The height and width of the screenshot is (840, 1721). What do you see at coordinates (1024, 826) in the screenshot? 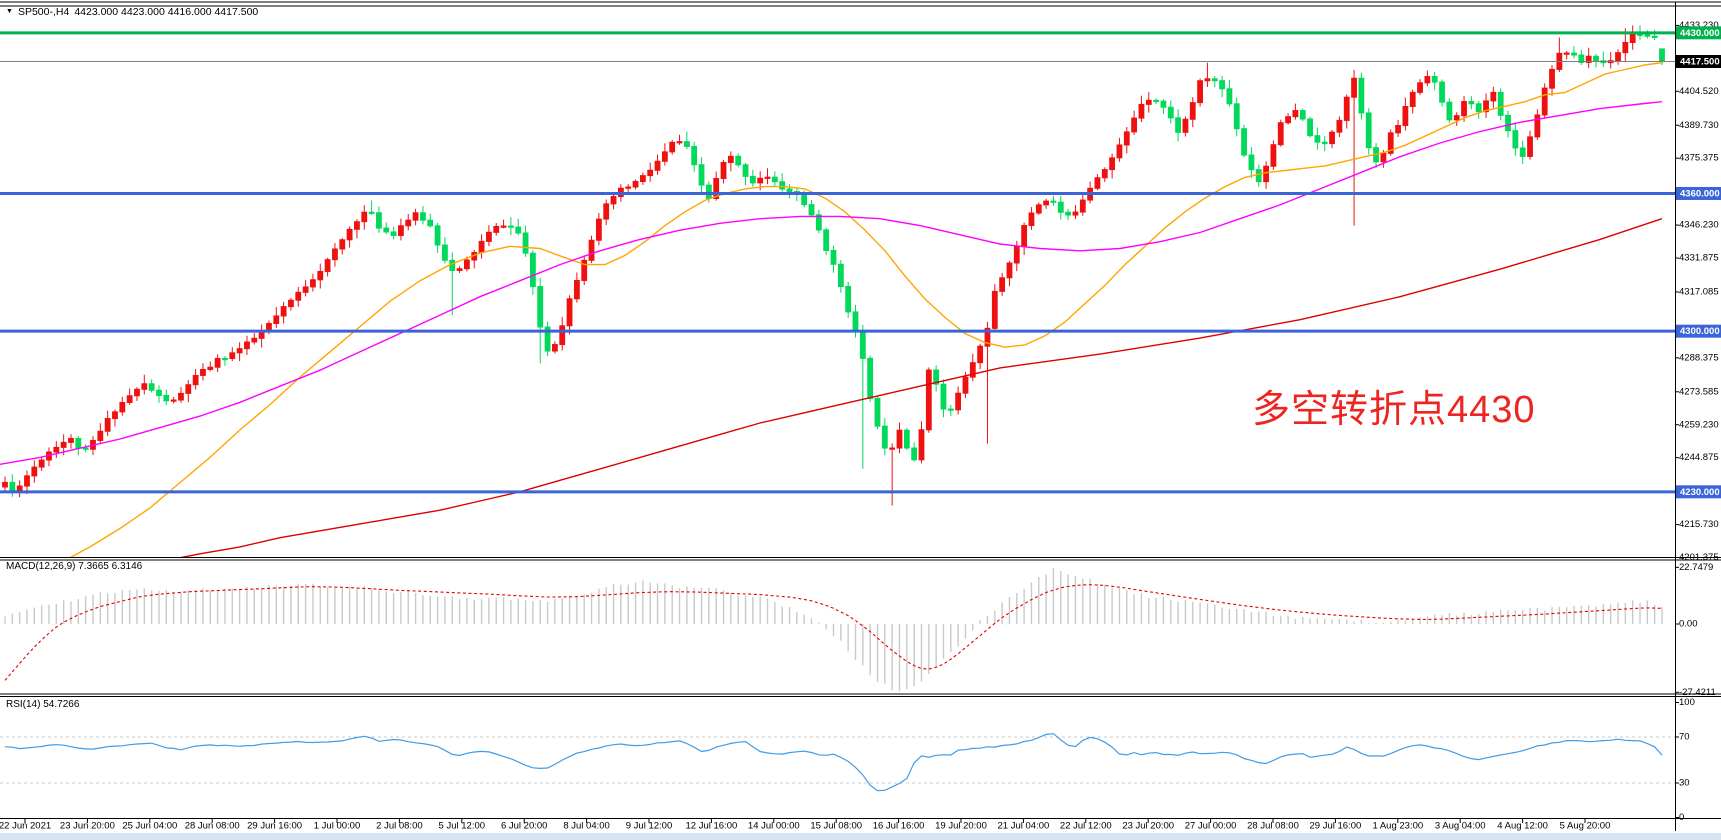
I see `svg-text: 21 Jul 04:00` at bounding box center [1024, 826].